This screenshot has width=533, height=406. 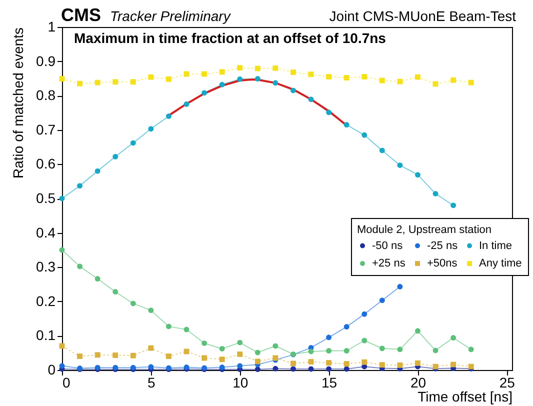 I want to click on y-tick-label: 0.4, so click(x=46, y=232).